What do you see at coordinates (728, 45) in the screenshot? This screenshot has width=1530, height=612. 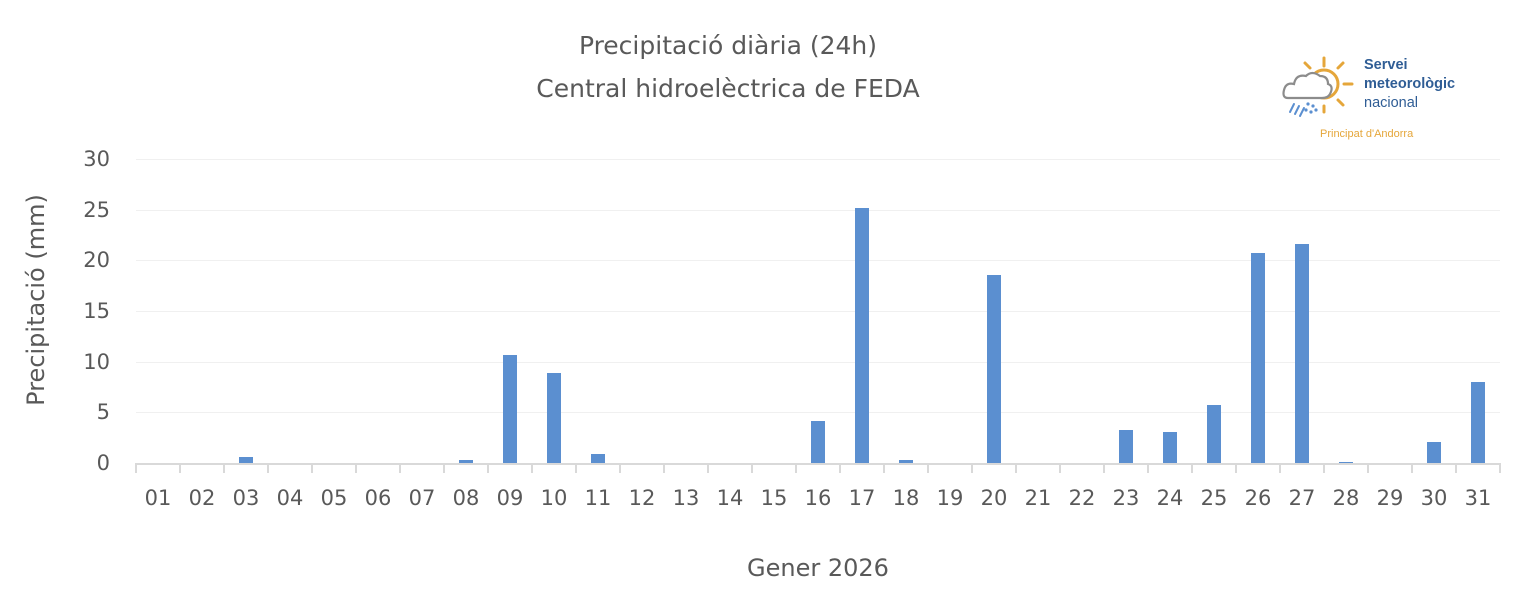 I see `chart-title-line1: Precipitació diària (24h)` at bounding box center [728, 45].